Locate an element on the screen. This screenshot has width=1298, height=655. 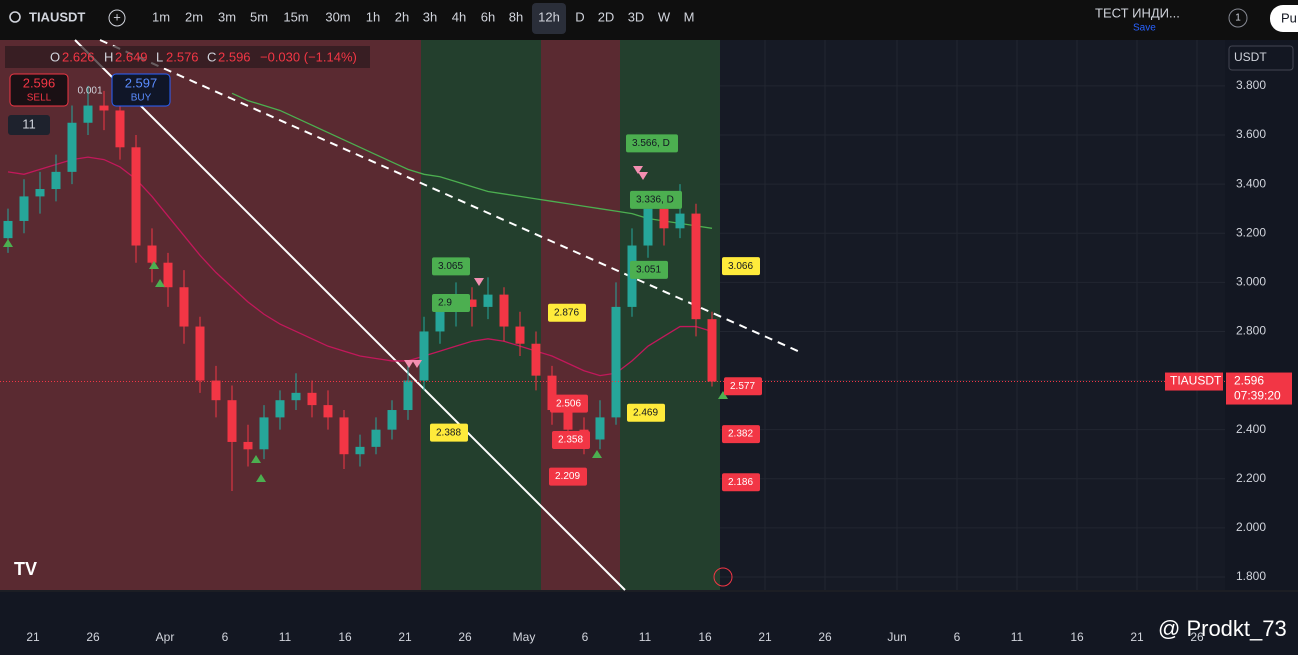
countdown: 07:39:20 is located at coordinates (1257, 396).